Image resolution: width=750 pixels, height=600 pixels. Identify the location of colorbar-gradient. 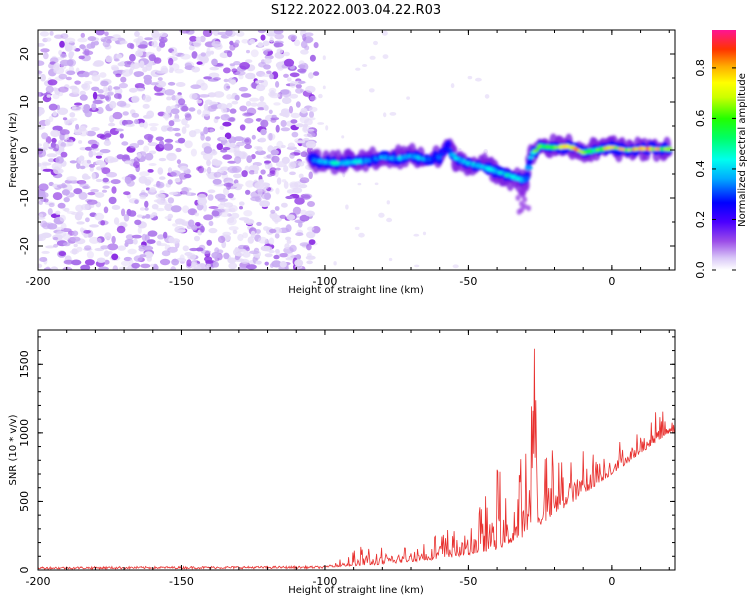
(724, 150).